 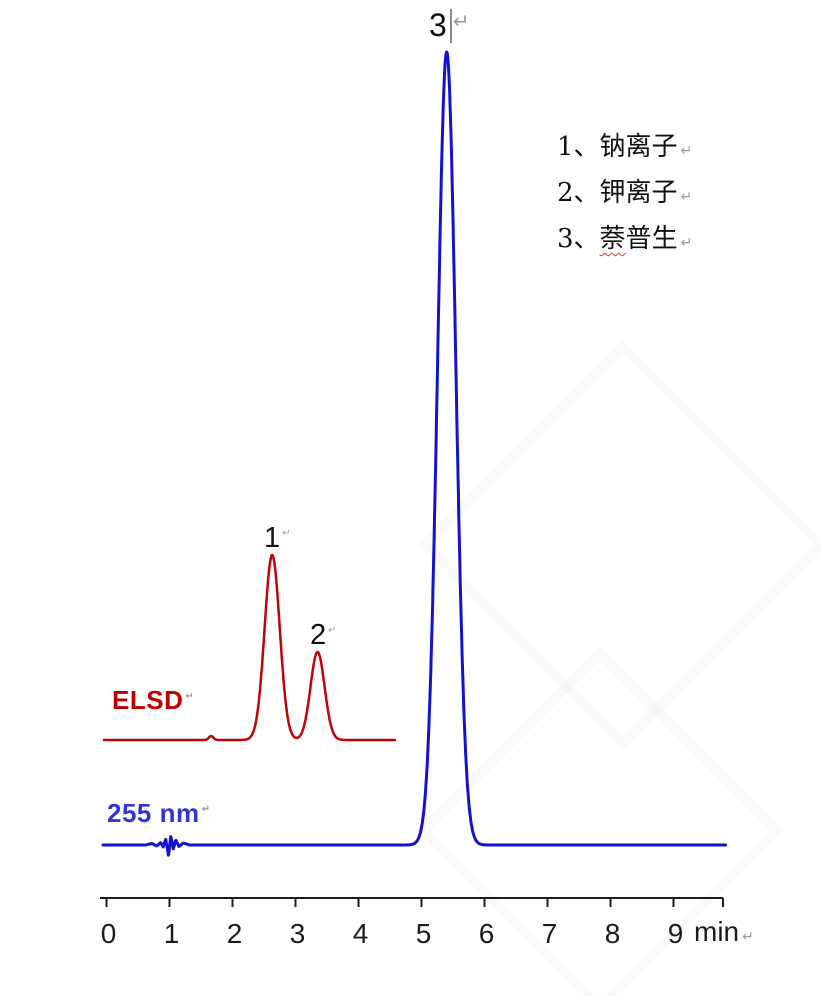 I want to click on svg-text: 6, so click(x=487, y=933).